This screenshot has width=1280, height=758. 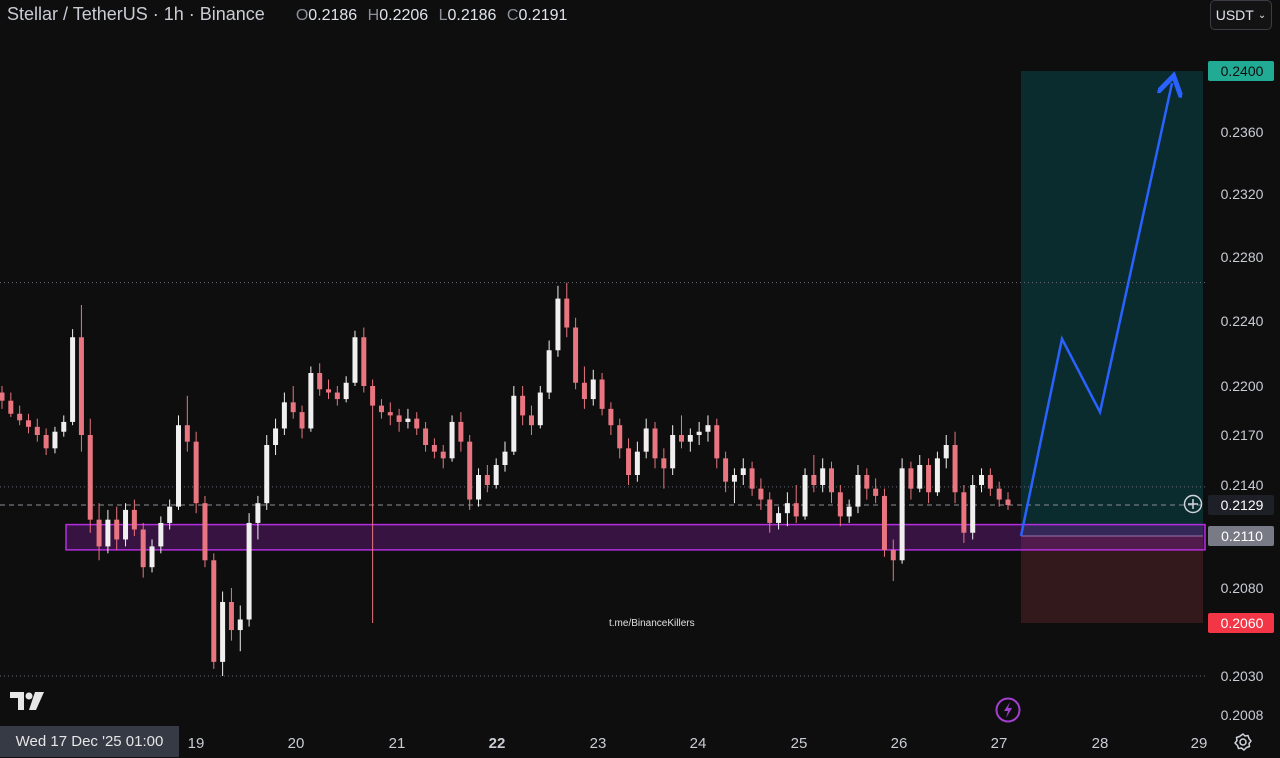 I want to click on current-price-label: 0.2129, so click(x=1242, y=505).